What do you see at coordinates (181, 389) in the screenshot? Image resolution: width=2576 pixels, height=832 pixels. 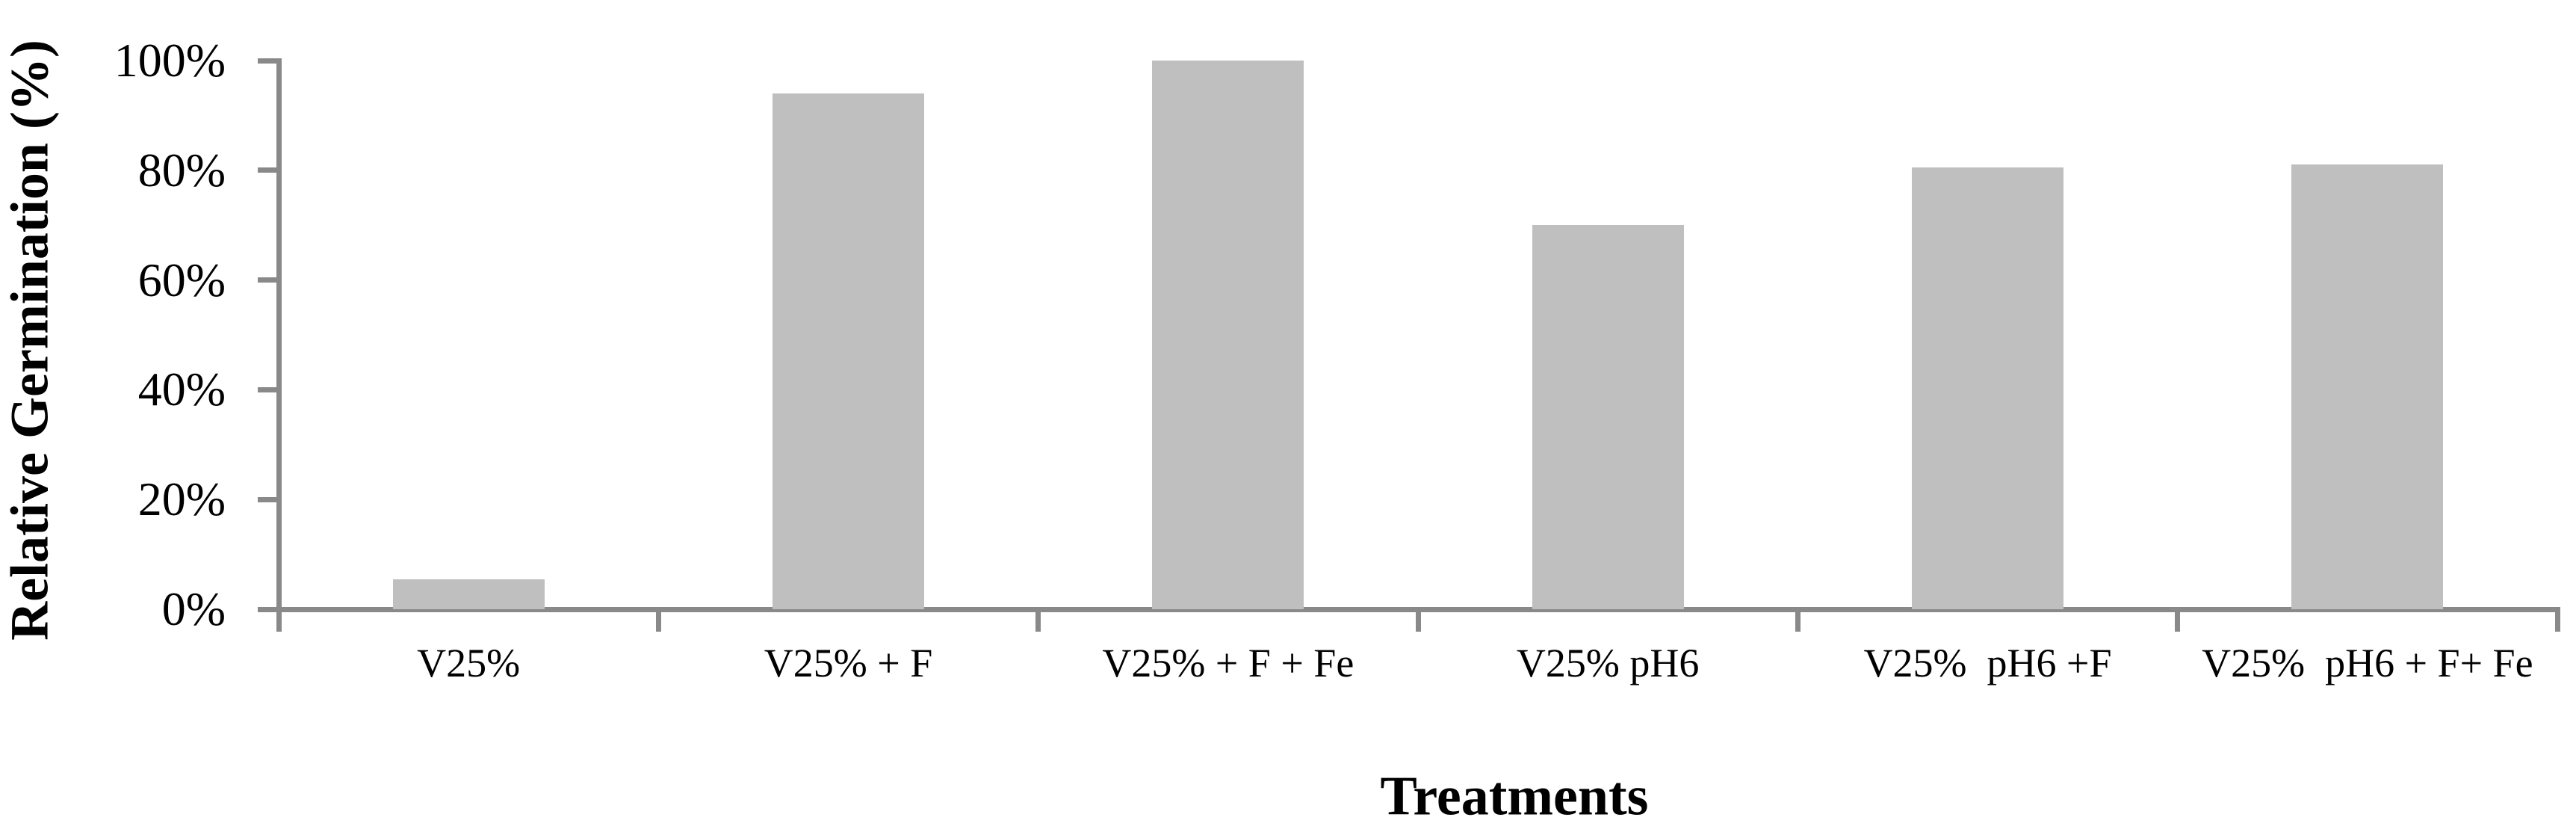 I see `y-tick-label: 40%` at bounding box center [181, 389].